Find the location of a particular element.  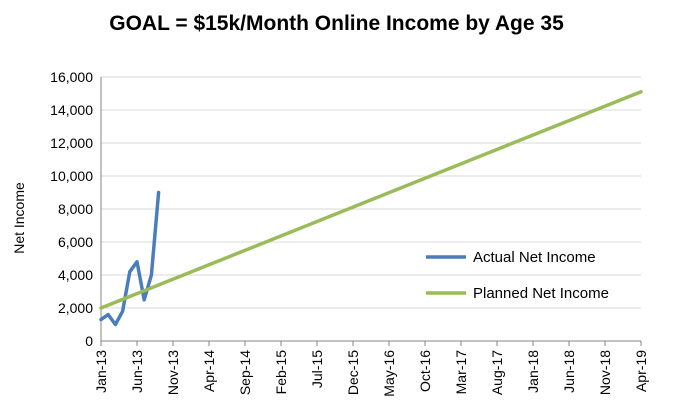

y-axis-label: Net Income is located at coordinates (19, 218).